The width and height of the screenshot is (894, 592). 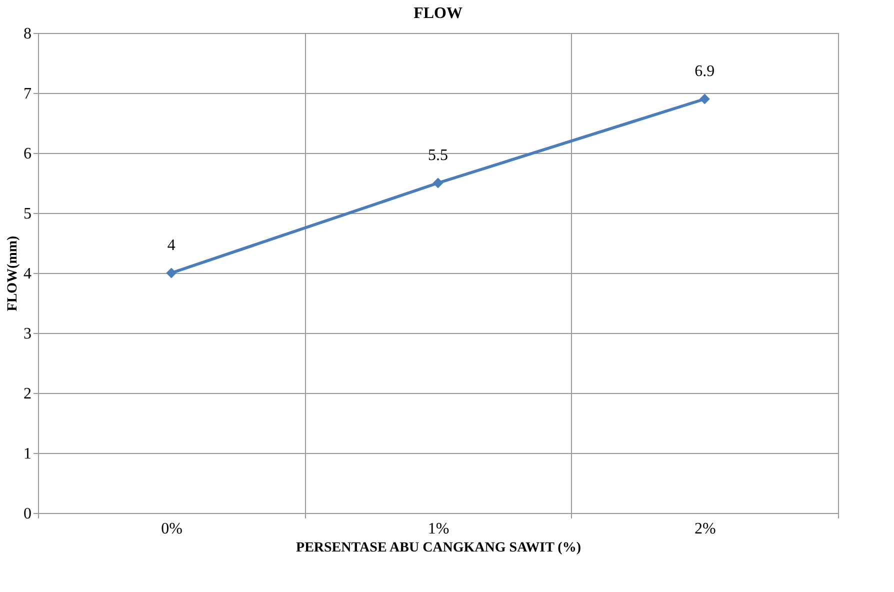 What do you see at coordinates (28, 514) in the screenshot?
I see `y-tick-label: 0` at bounding box center [28, 514].